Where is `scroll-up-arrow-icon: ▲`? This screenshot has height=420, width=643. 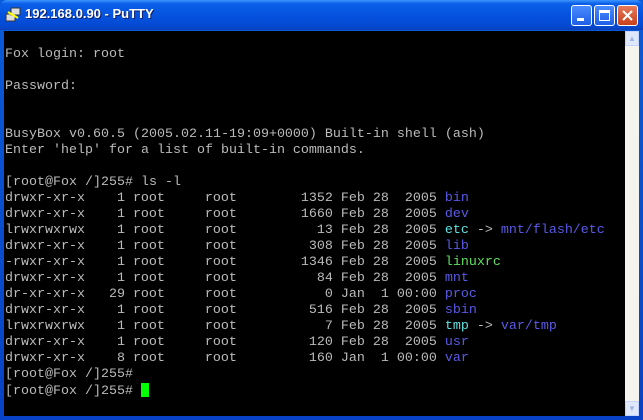
scroll-up-arrow-icon: ▲ is located at coordinates (632, 38).